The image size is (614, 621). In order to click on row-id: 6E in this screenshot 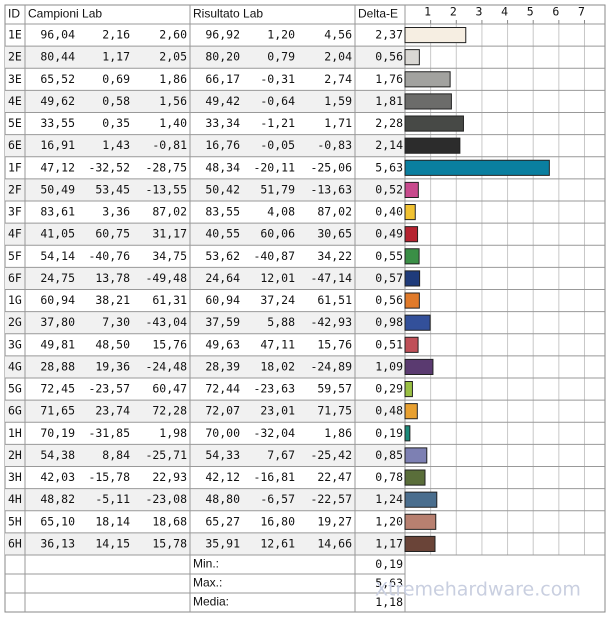, I will do `click(15, 145)`.